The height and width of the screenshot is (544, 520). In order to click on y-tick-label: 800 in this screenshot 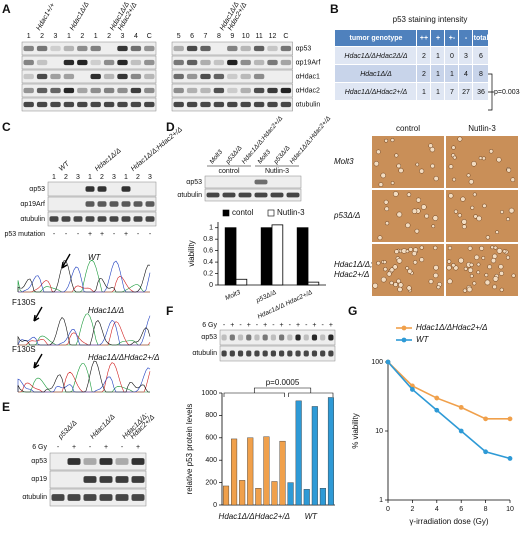, I will do `click(211, 415)`.